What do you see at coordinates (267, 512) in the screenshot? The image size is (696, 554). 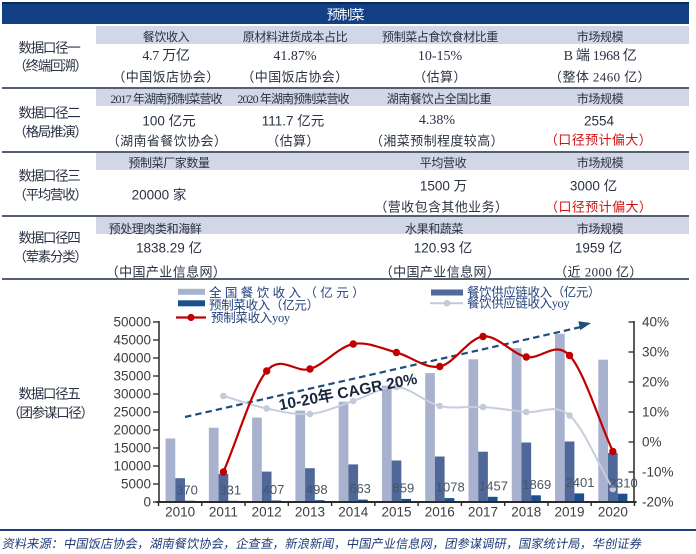 I see `svg-text: 2012` at bounding box center [267, 512].